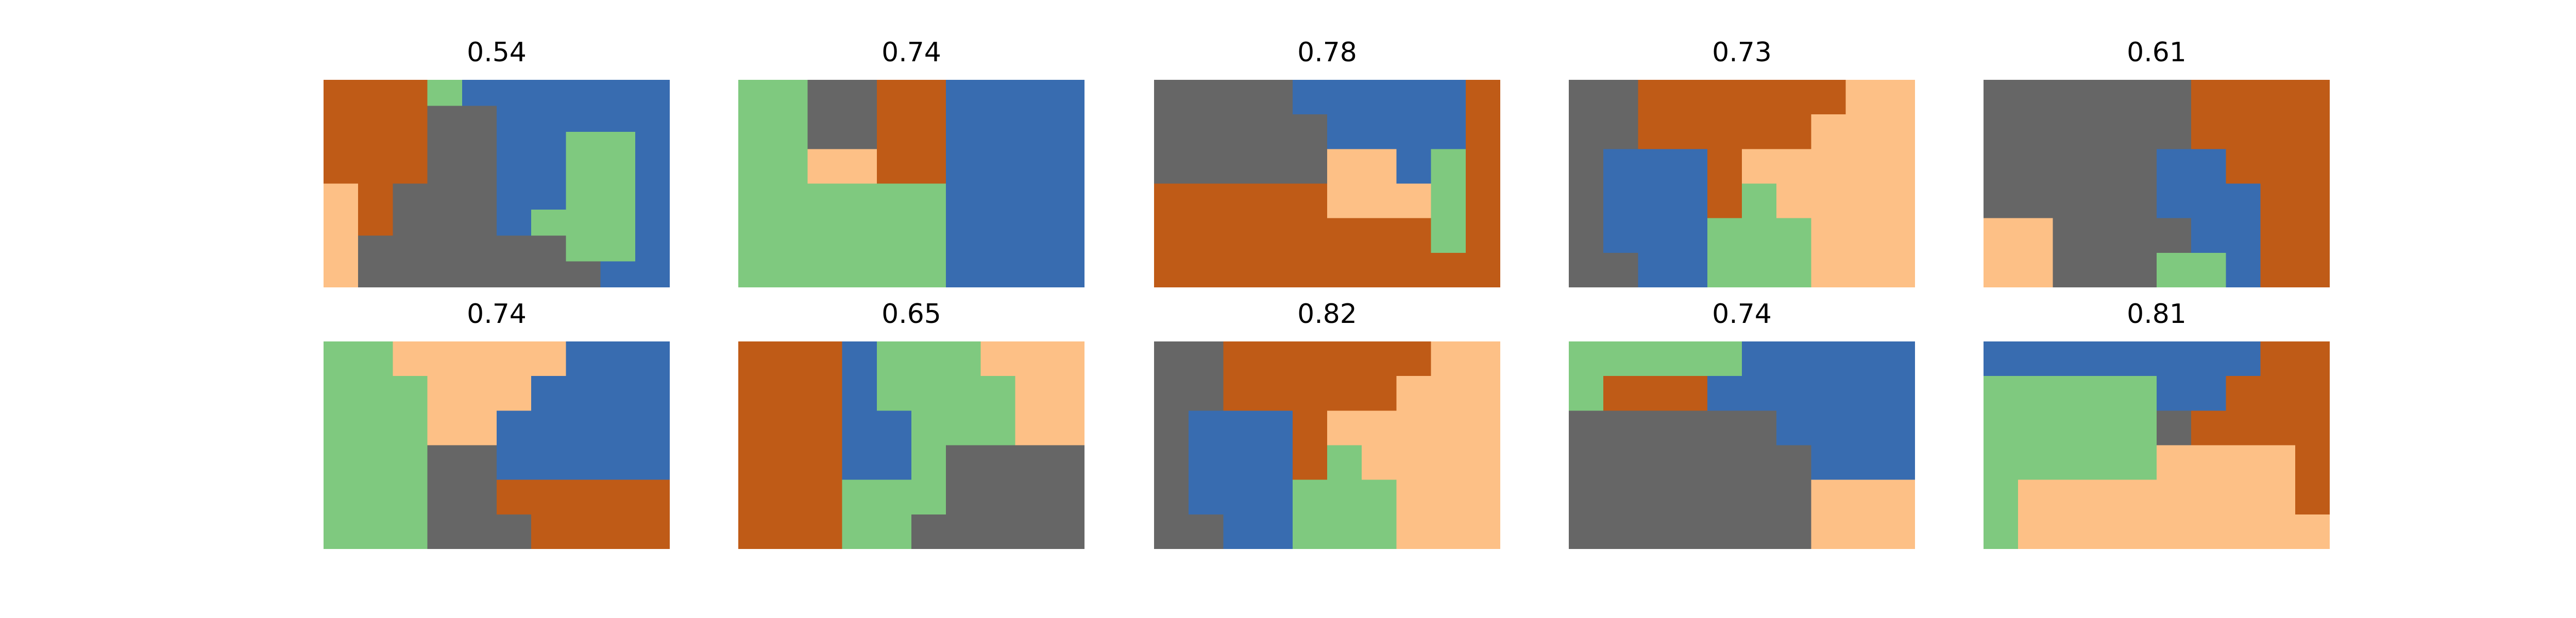 The width and height of the screenshot is (2576, 618). Describe the element at coordinates (911, 52) in the screenshot. I see `panel-score-title: 0.74` at that location.